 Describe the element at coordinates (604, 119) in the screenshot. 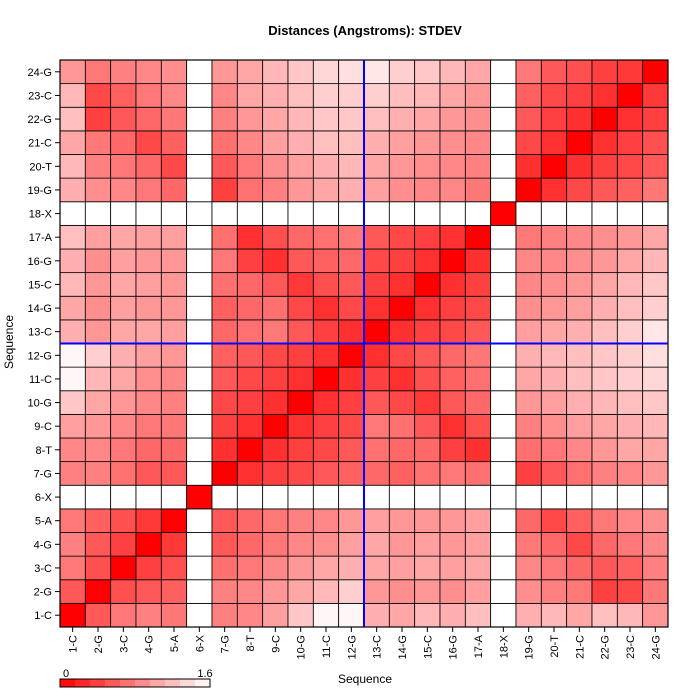

I see `cell-22-G-22-G` at that location.